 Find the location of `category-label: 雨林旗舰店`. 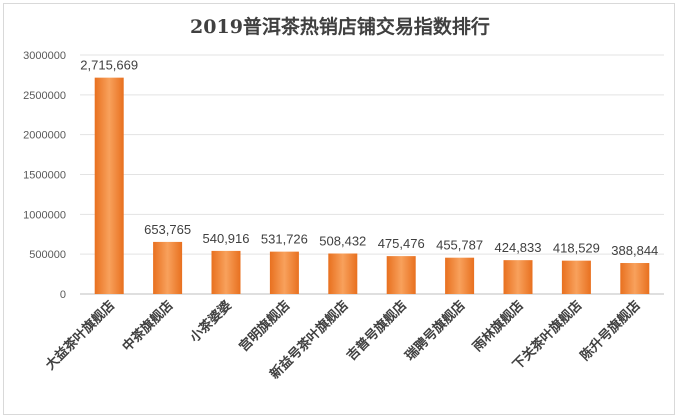

category-label: 雨林旗舰店 is located at coordinates (498, 326).